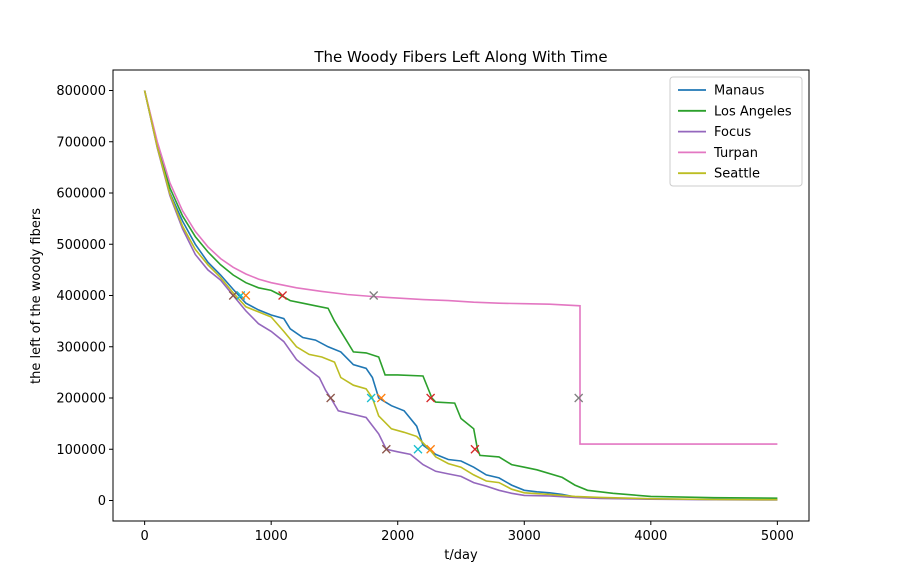  What do you see at coordinates (524, 536) in the screenshot?
I see `x-tick-label: 3000` at bounding box center [524, 536].